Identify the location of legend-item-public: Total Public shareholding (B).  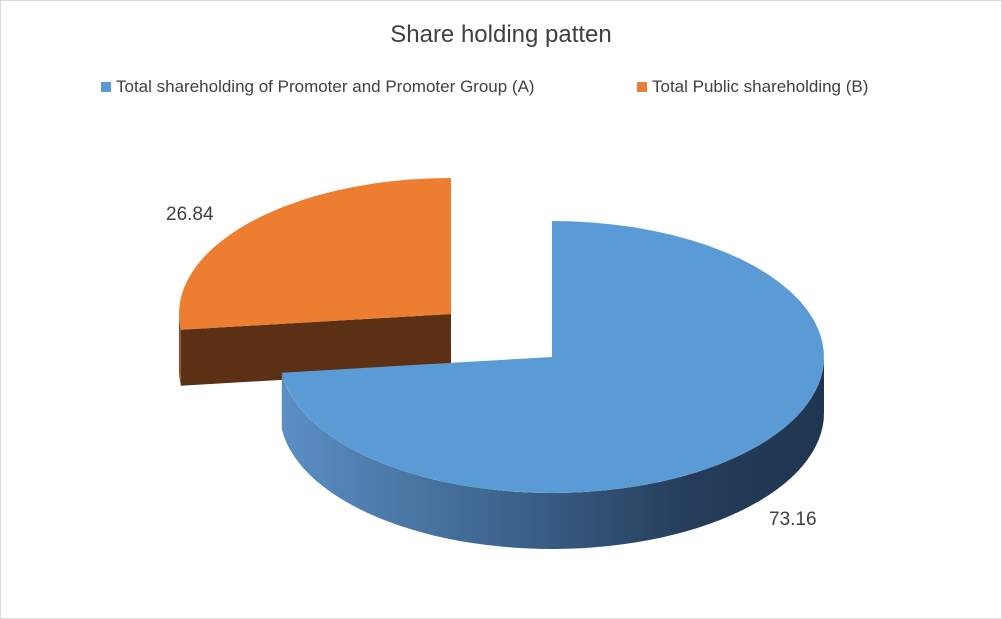
(752, 87).